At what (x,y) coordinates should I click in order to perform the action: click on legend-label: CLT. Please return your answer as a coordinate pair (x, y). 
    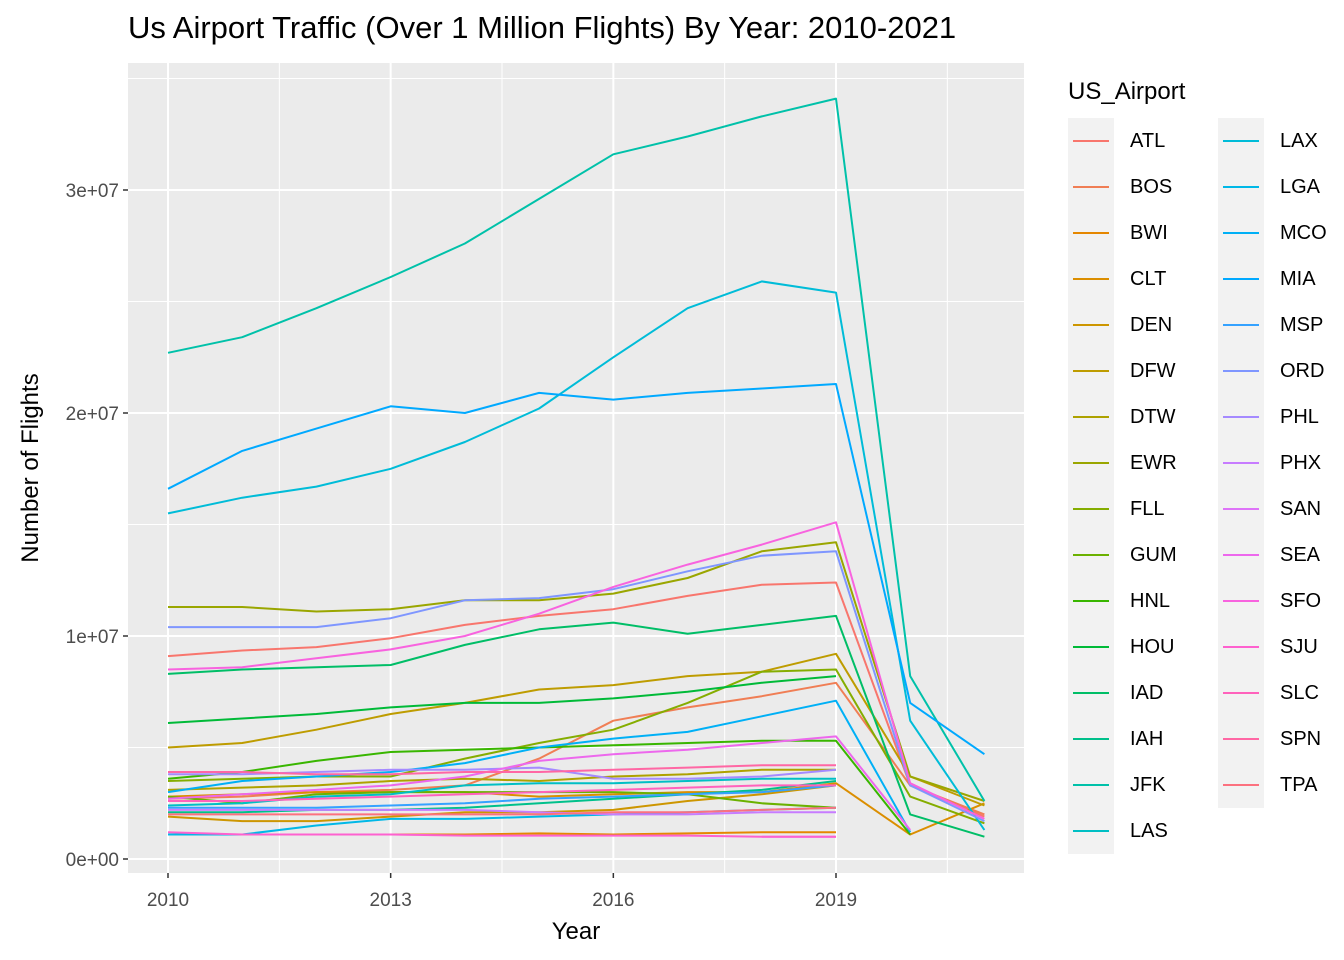
    Looking at the image, I should click on (1148, 278).